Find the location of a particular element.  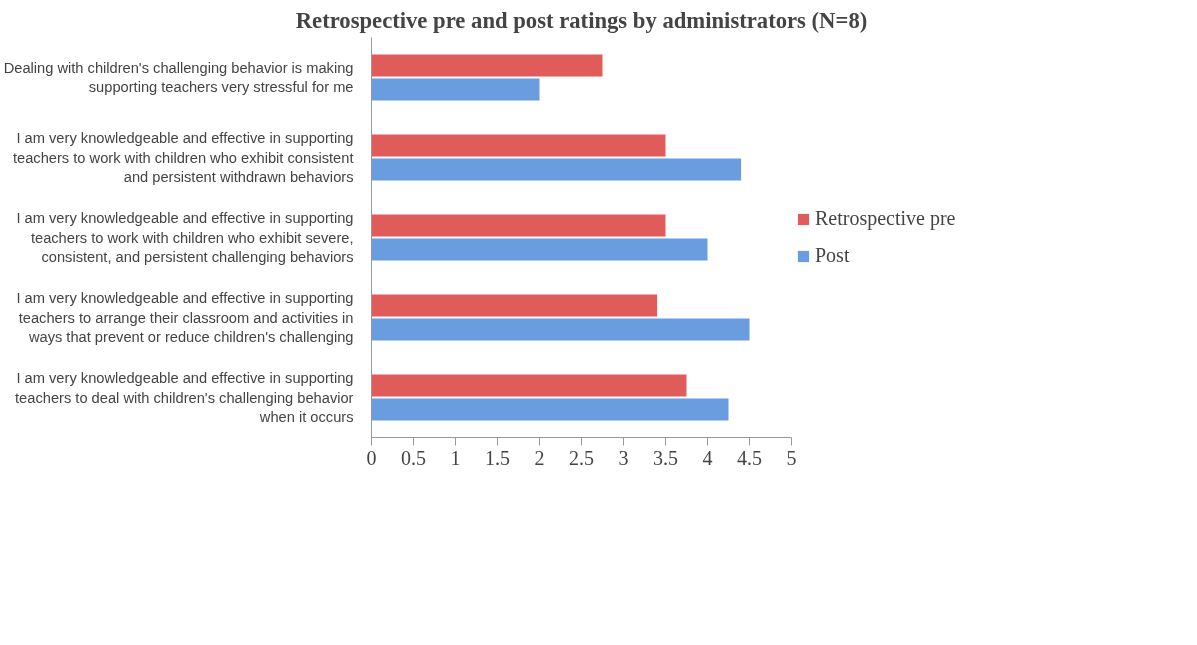

y-tick-label: I am very knowledgeable and effective in supporting teachers to work with children who exhibit severe, consistent, and persistent challenging behaviors is located at coordinates (185, 237).